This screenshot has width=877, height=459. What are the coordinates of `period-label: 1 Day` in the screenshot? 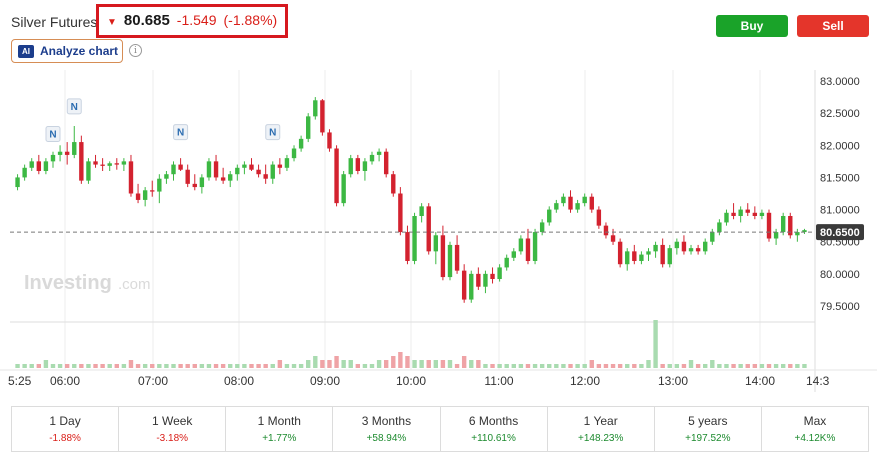 It's located at (65, 421).